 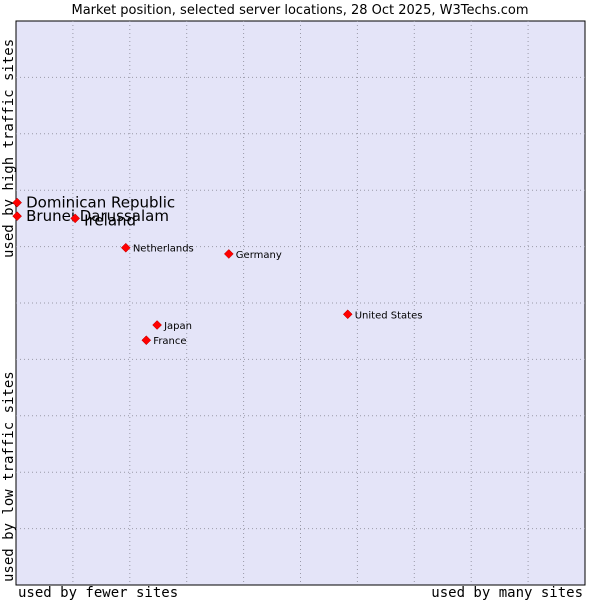 What do you see at coordinates (9, 148) in the screenshot?
I see `y-axis-label-high: used by high traffic sites` at bounding box center [9, 148].